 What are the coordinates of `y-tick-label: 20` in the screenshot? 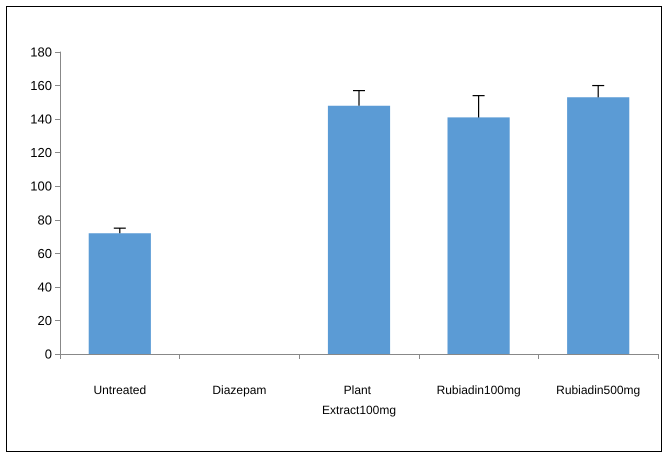 It's located at (45, 320).